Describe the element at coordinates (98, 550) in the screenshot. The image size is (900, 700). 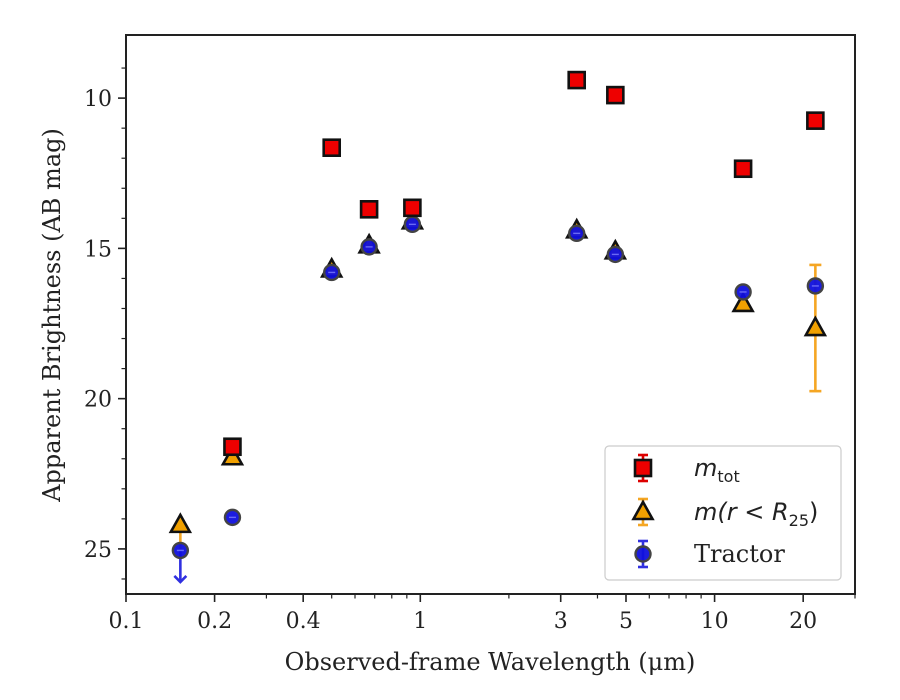
I see `y-tick-label: 25` at that location.